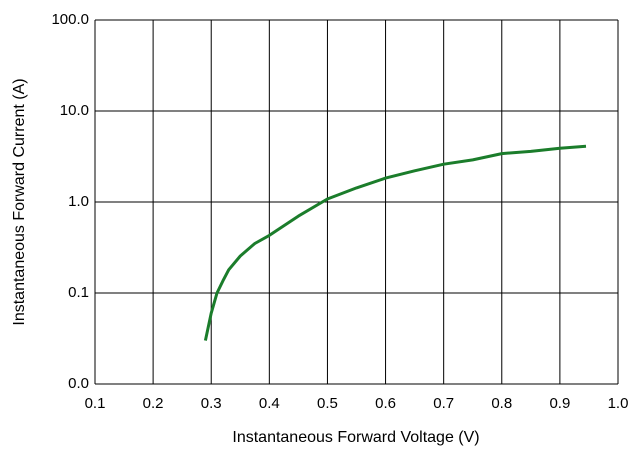  I want to click on x-tick-label: 0.3, so click(211, 403).